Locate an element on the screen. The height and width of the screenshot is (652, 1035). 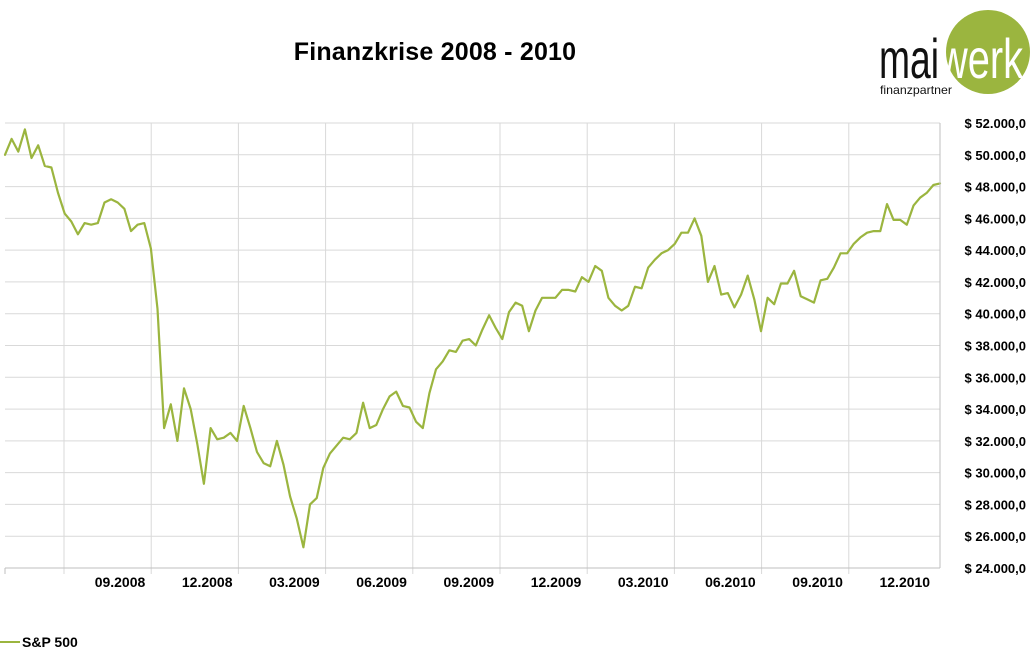
chart-legend: S&P 500 is located at coordinates (39, 642).